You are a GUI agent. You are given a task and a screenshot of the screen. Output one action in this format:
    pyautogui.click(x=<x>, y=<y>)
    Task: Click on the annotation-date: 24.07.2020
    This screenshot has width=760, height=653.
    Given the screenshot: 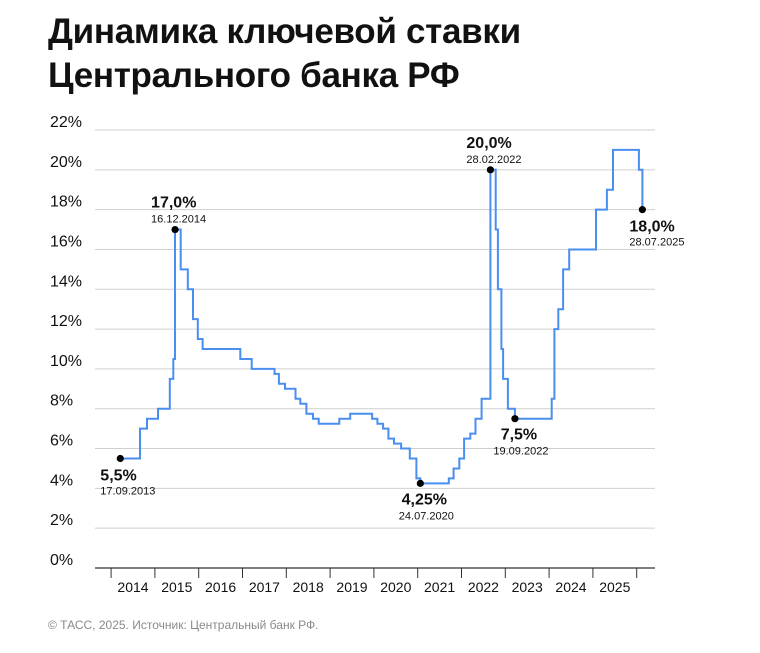 What is the action you would take?
    pyautogui.click(x=426, y=516)
    